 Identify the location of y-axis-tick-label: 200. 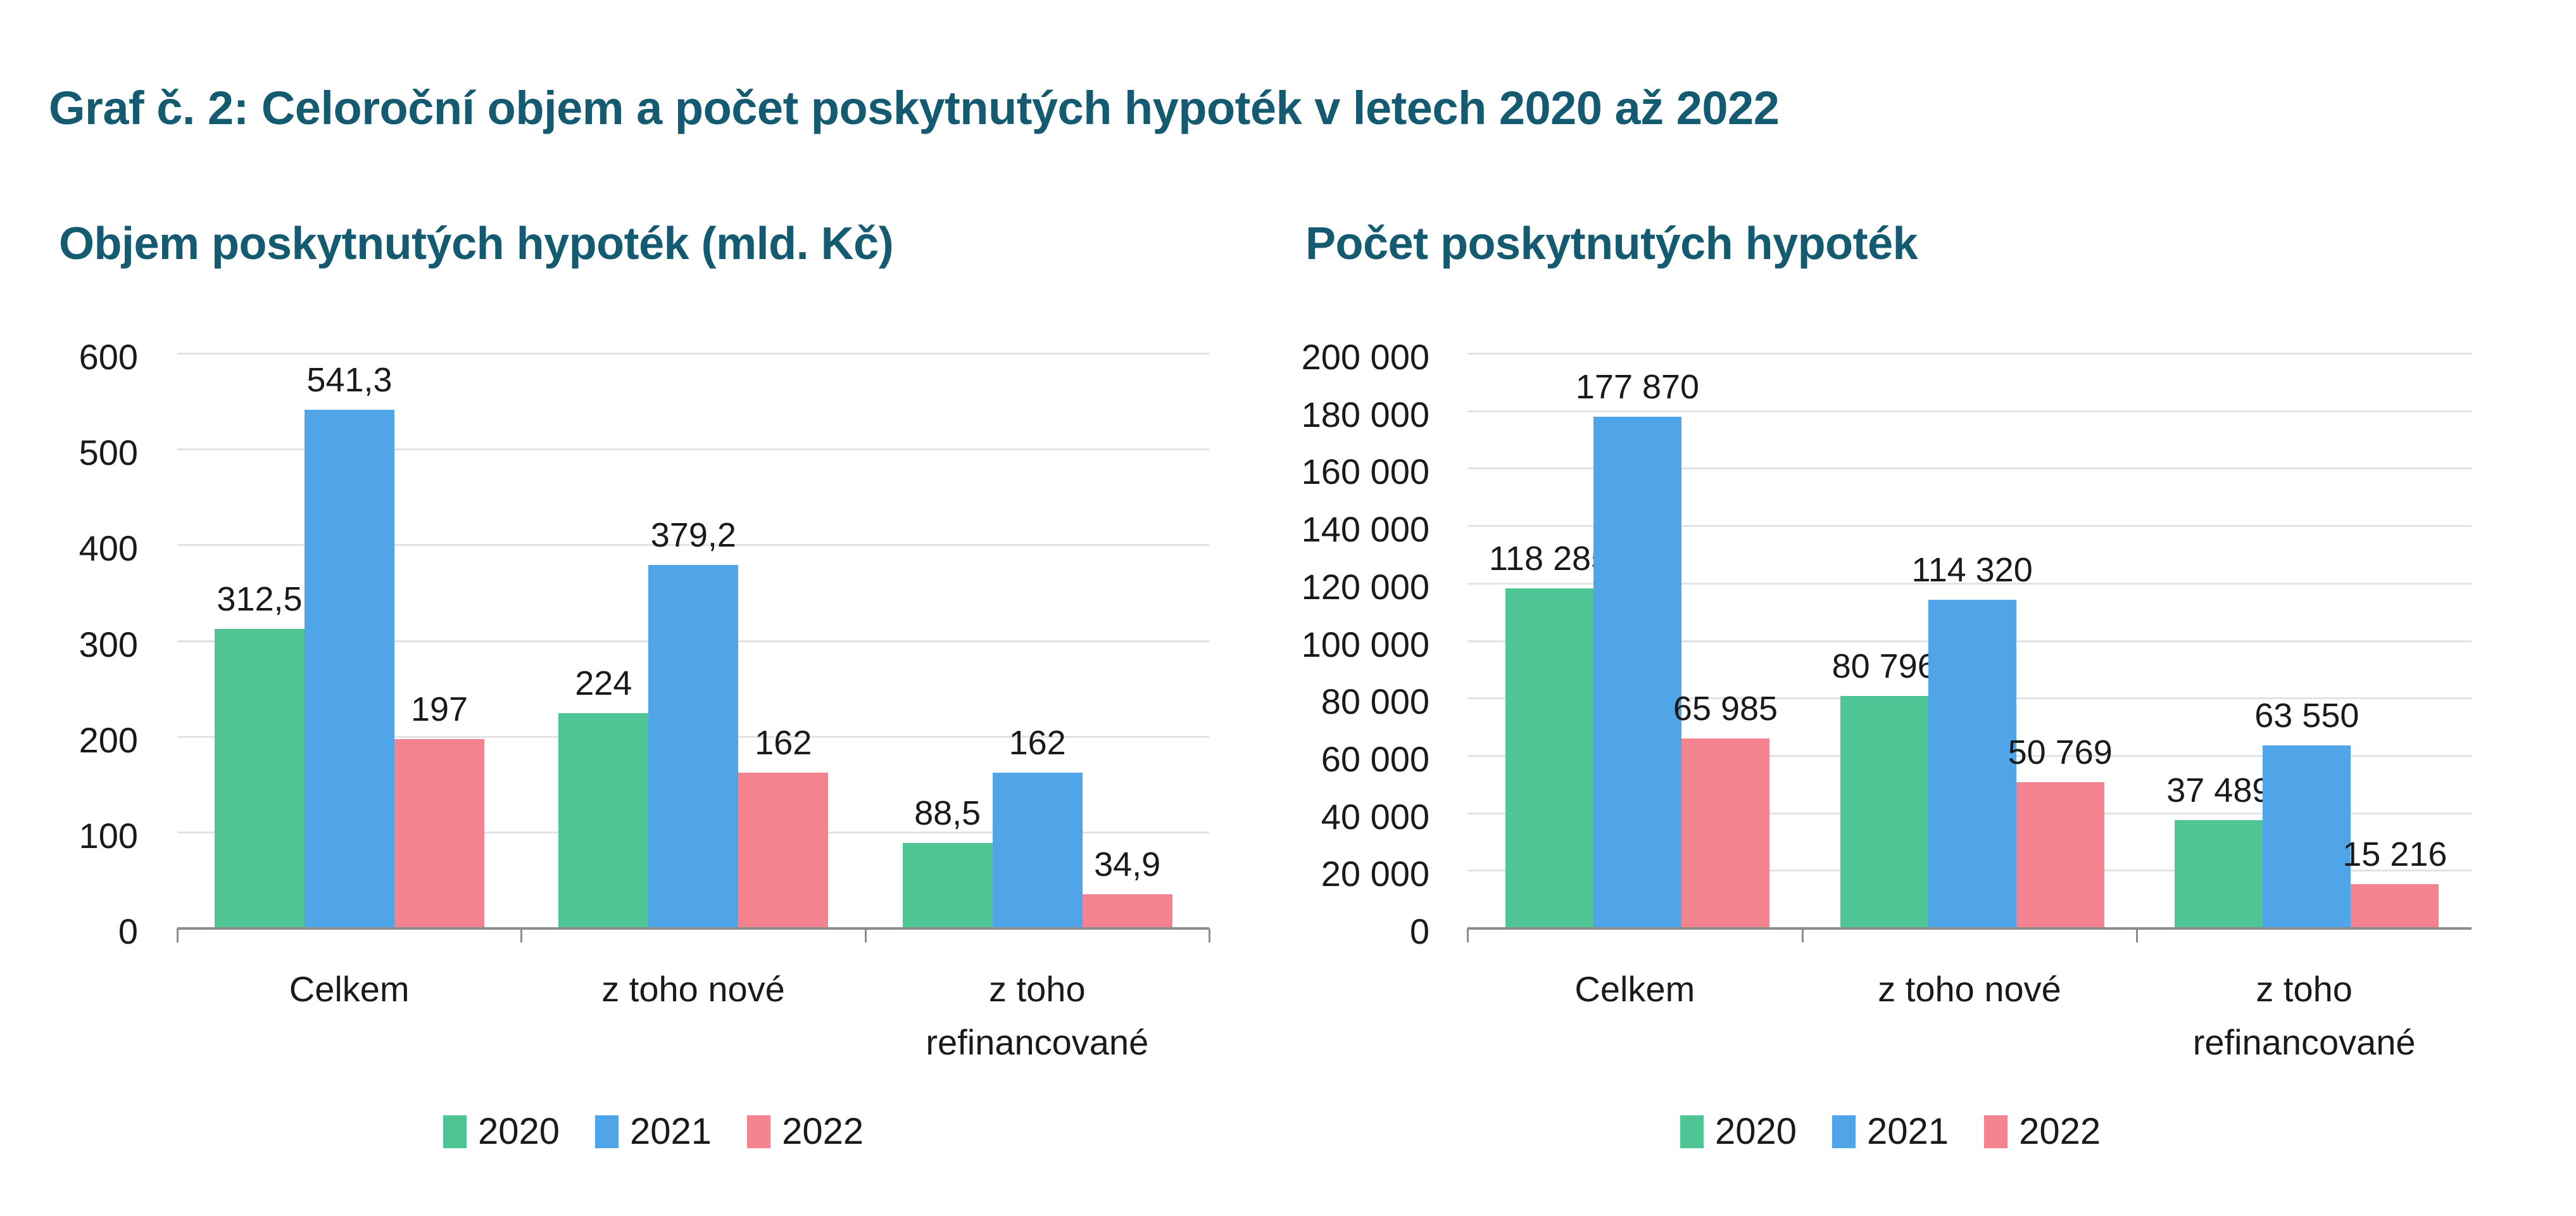
(108, 739).